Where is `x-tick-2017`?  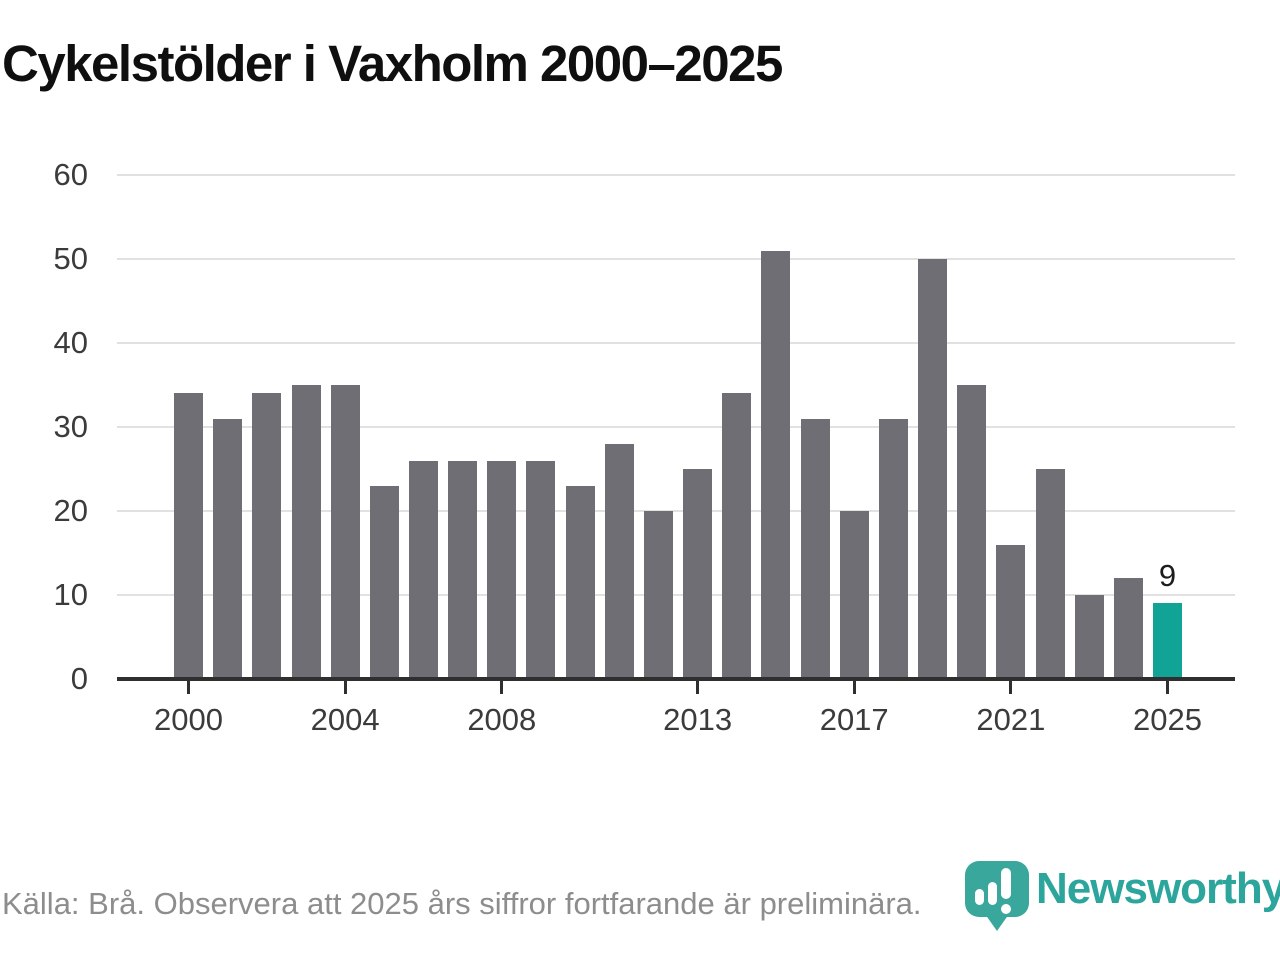 x-tick-2017 is located at coordinates (854, 687).